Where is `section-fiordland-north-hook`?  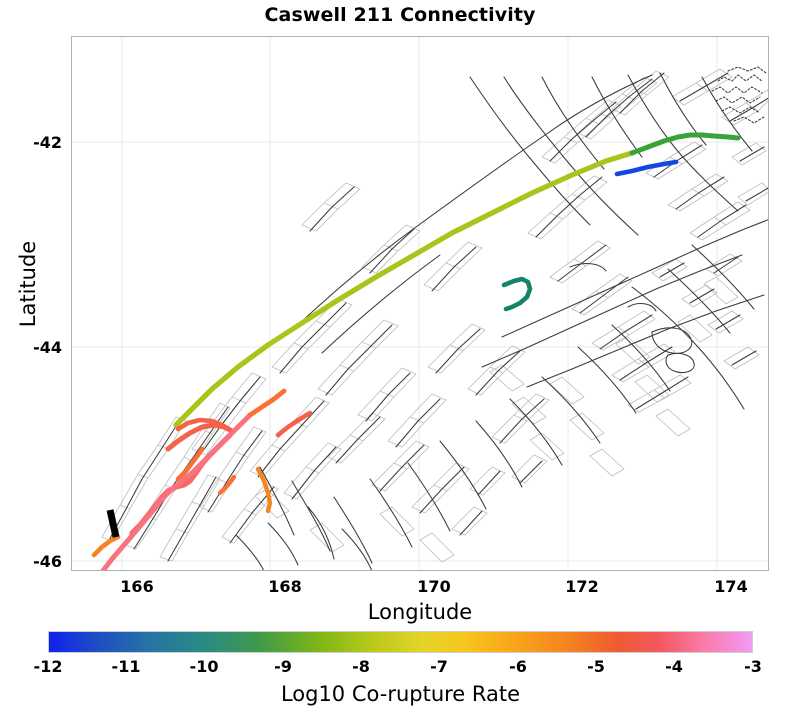
section-fiordland-north-hook is located at coordinates (205, 425).